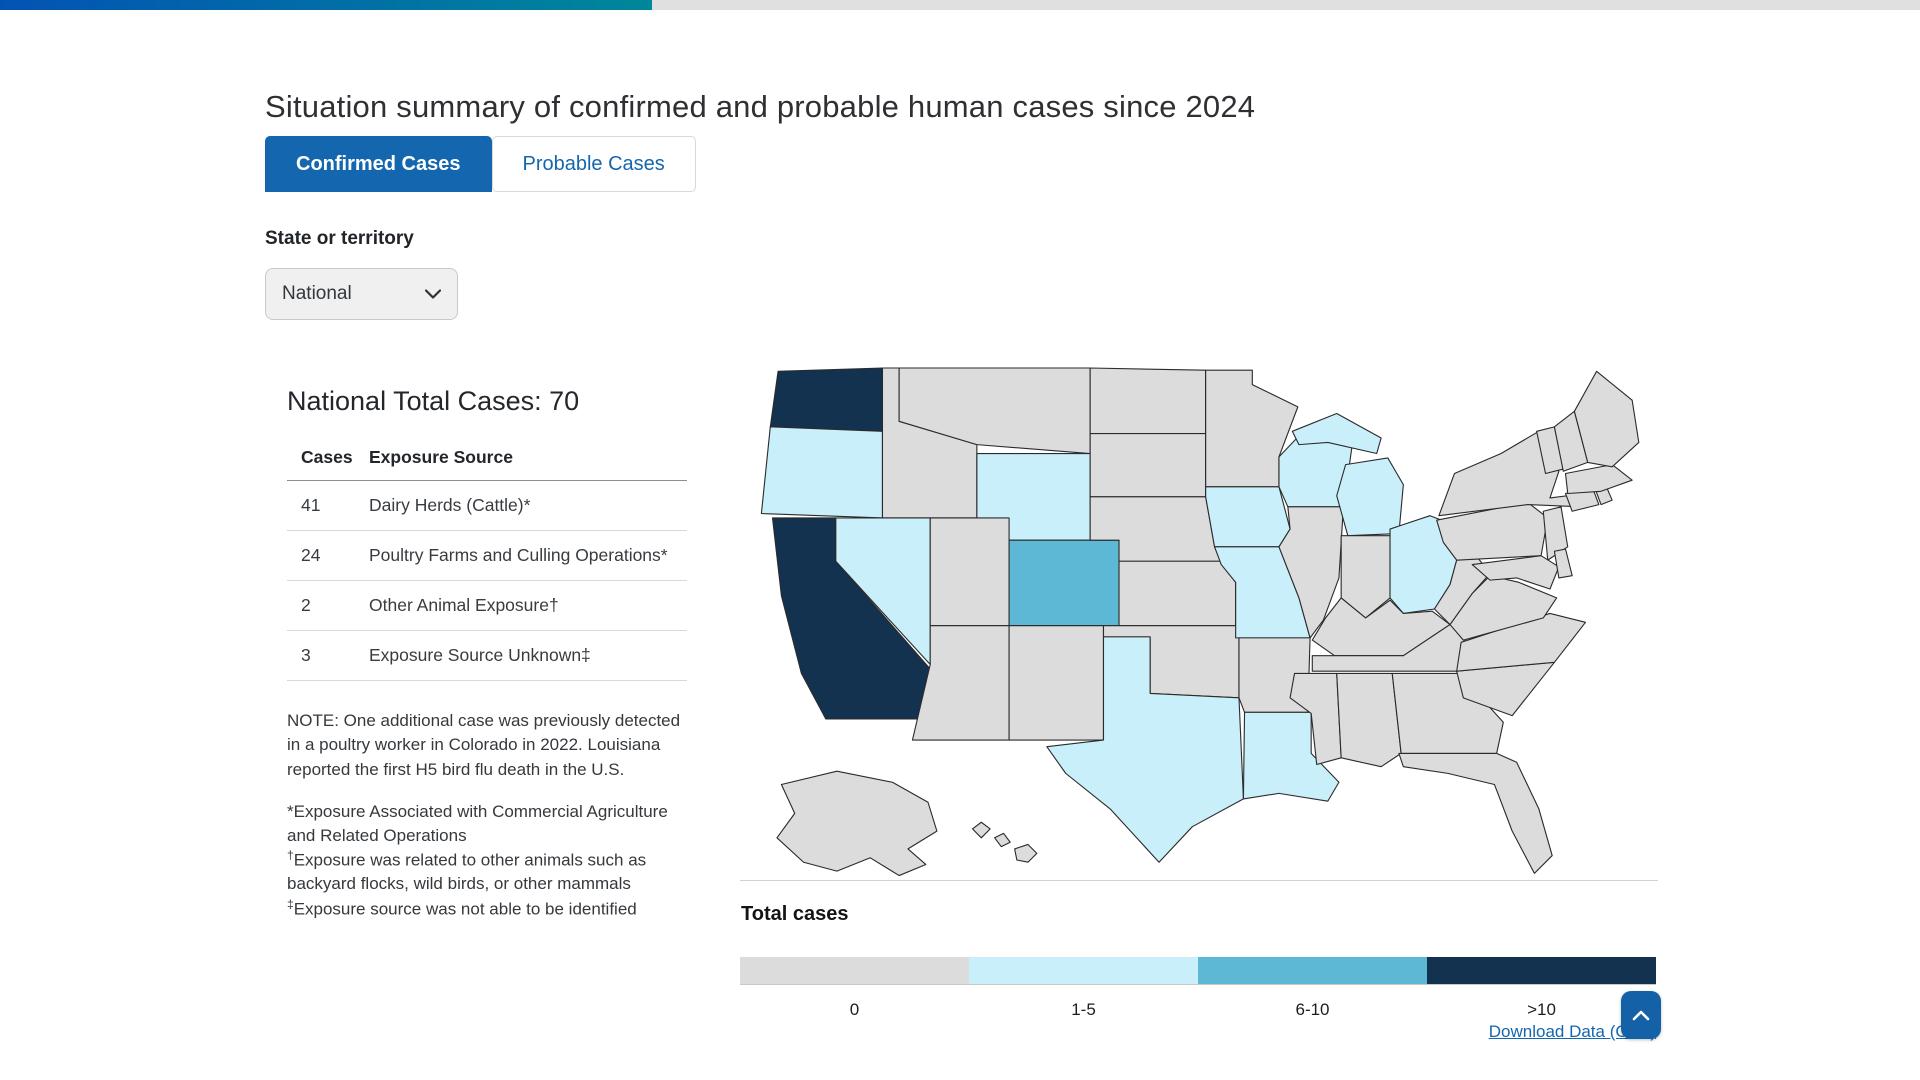  I want to click on table-row: 3 Exposure Source Unknown‡, so click(487, 655).